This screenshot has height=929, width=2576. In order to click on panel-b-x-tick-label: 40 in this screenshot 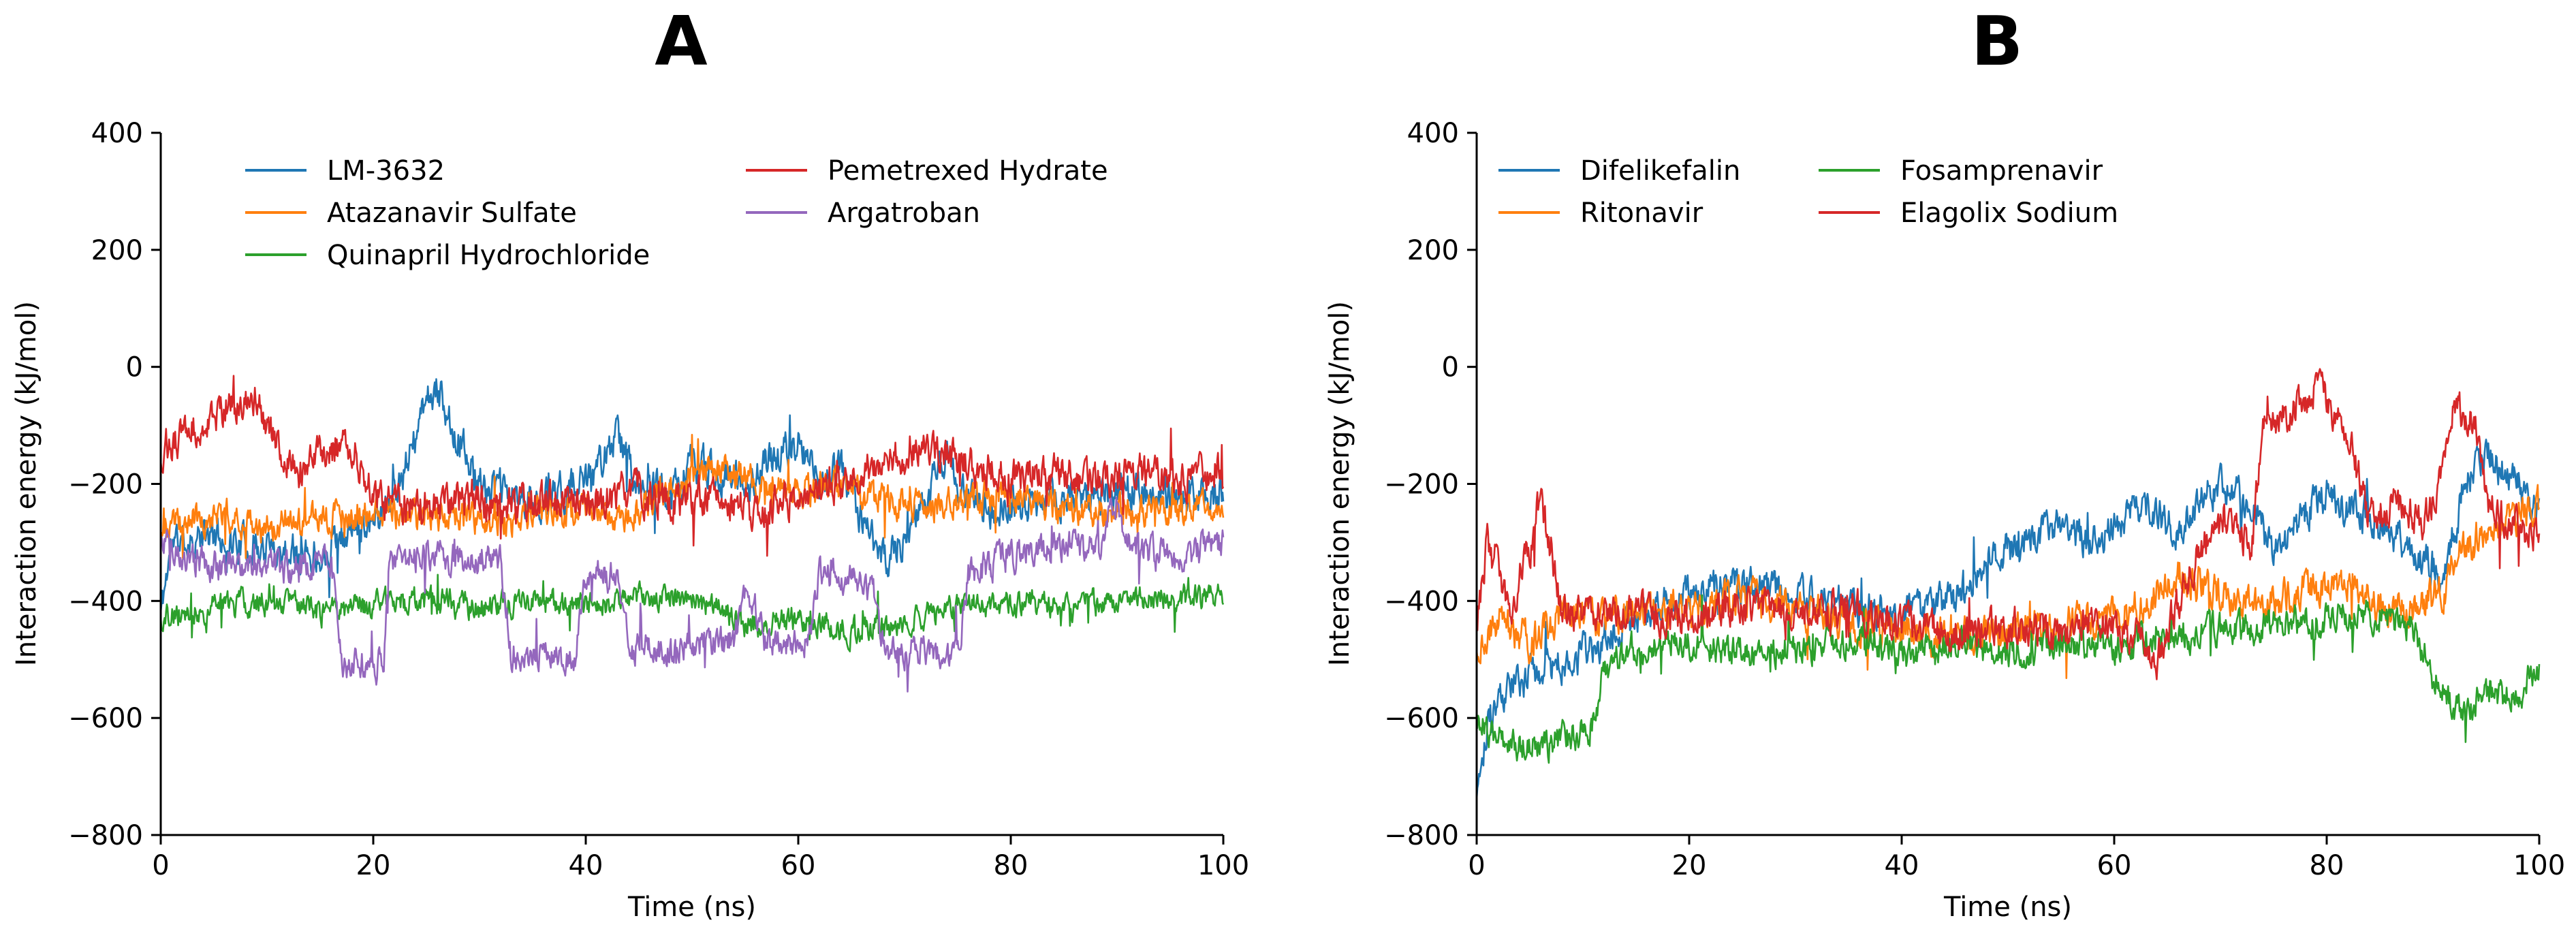, I will do `click(1902, 865)`.